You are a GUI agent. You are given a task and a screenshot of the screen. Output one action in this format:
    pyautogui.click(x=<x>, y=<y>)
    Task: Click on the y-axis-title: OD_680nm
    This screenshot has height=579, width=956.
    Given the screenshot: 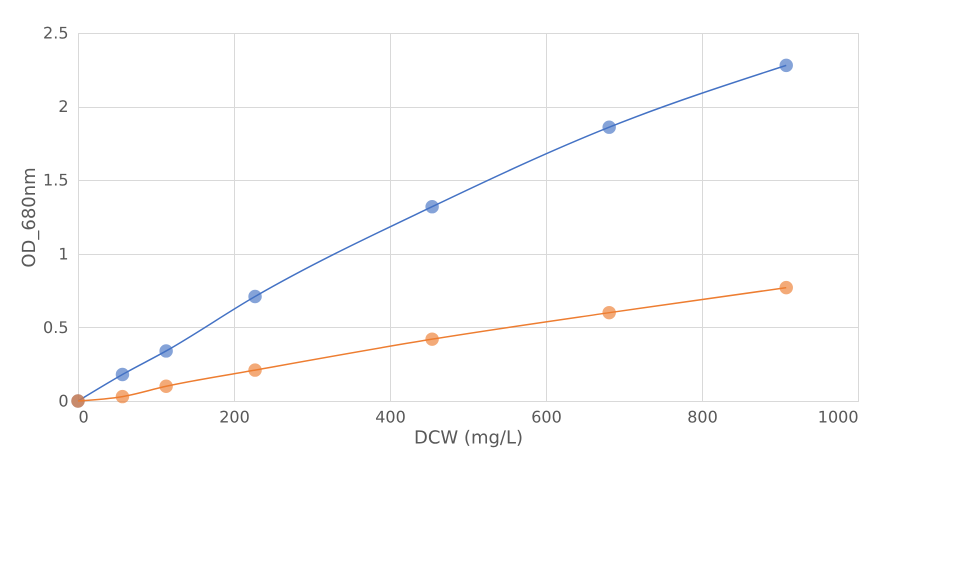 What is the action you would take?
    pyautogui.click(x=29, y=217)
    